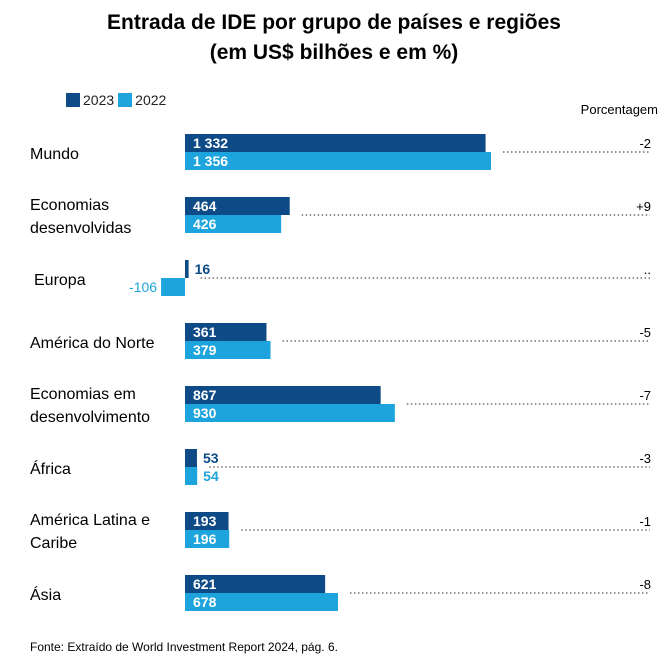 Image resolution: width=668 pixels, height=667 pixels. I want to click on value-label-2023: 16, so click(203, 269).